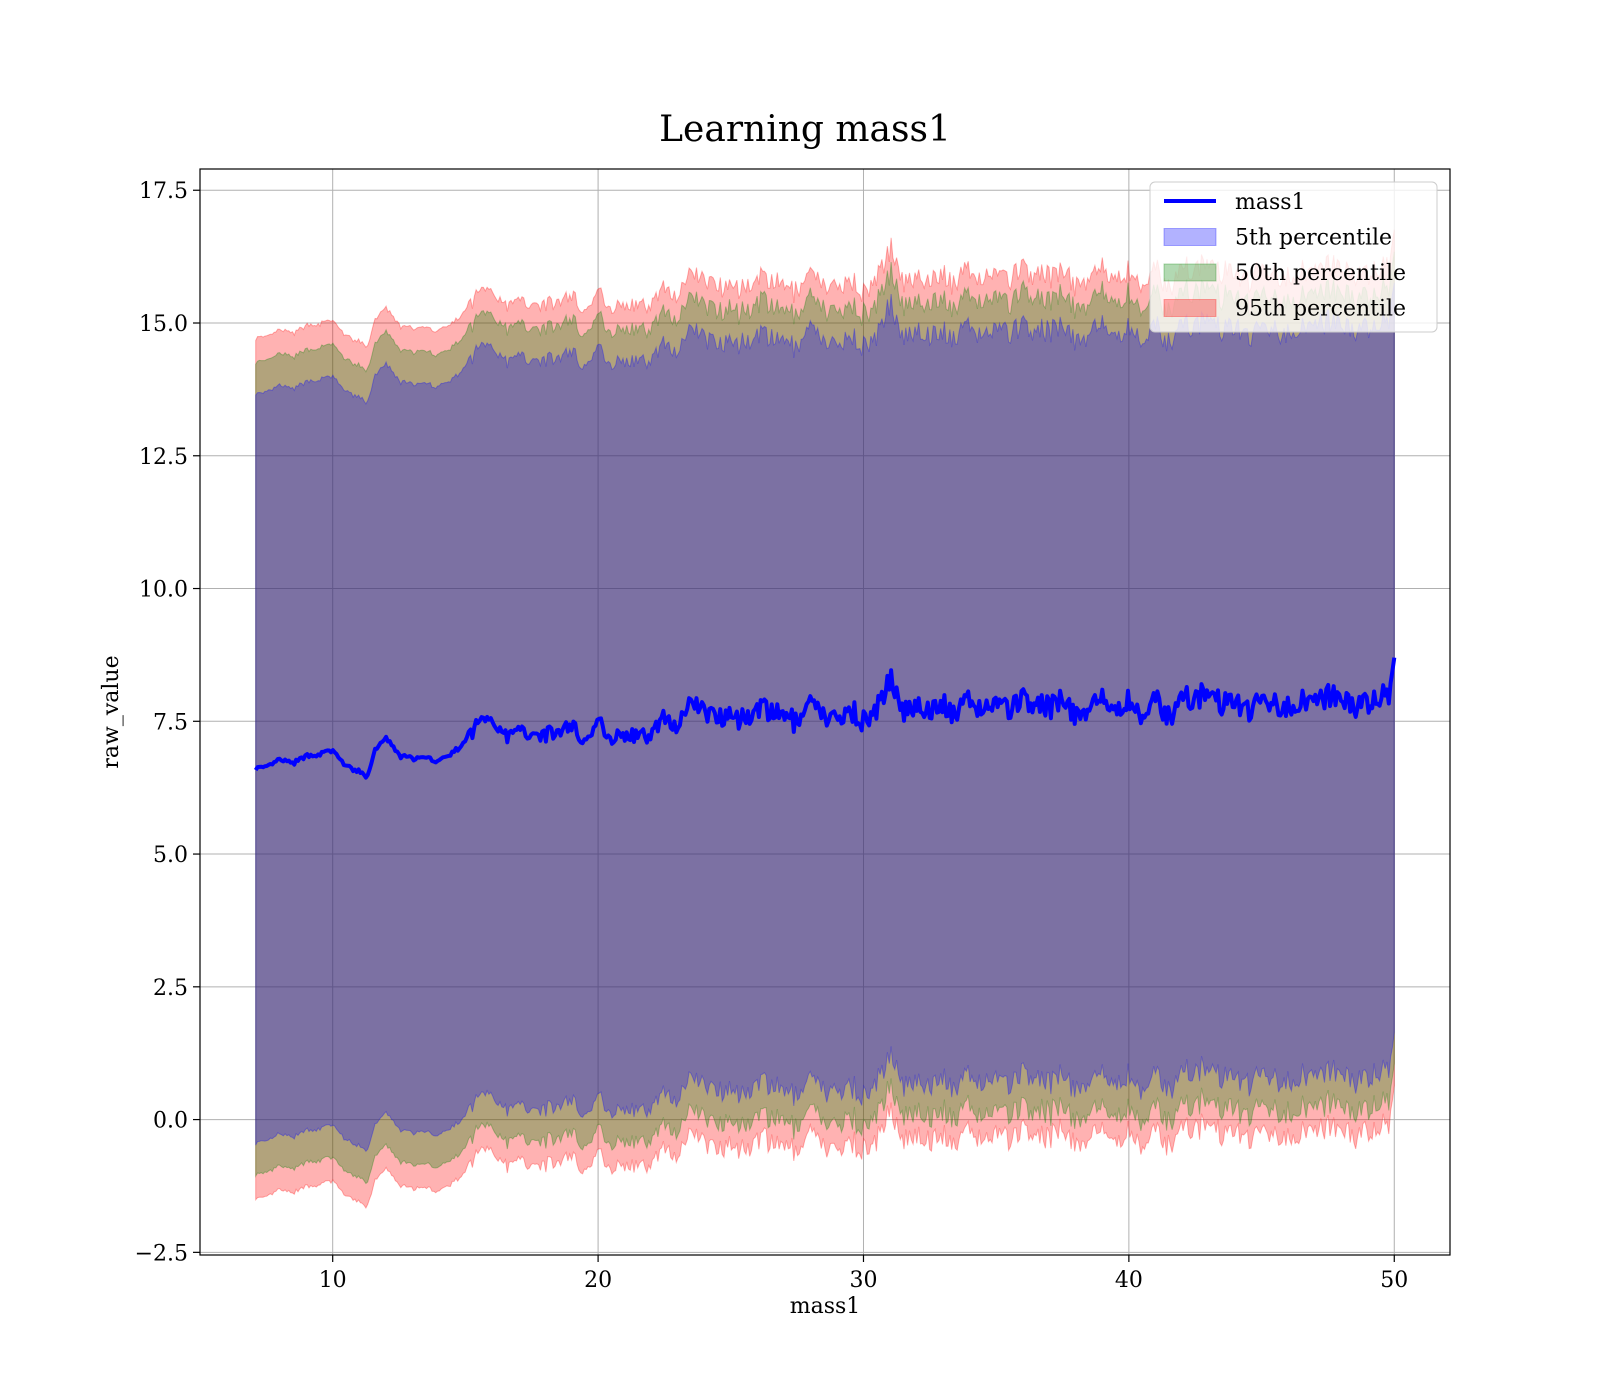 This screenshot has width=1600, height=1400. I want to click on chart-title: Learning mass1, so click(805, 129).